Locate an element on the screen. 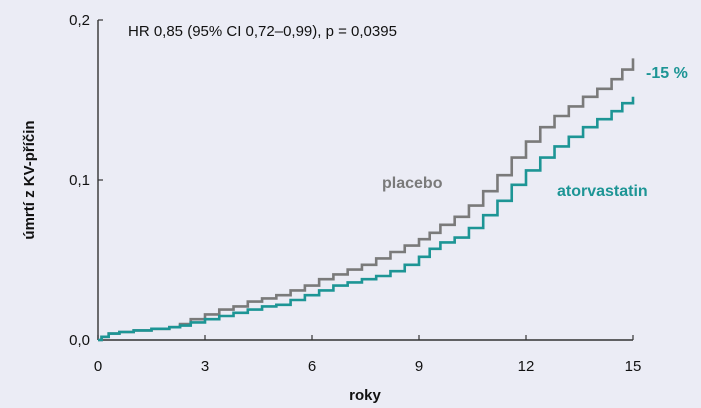  y-tick-label: 0,0 is located at coordinates (79, 340).